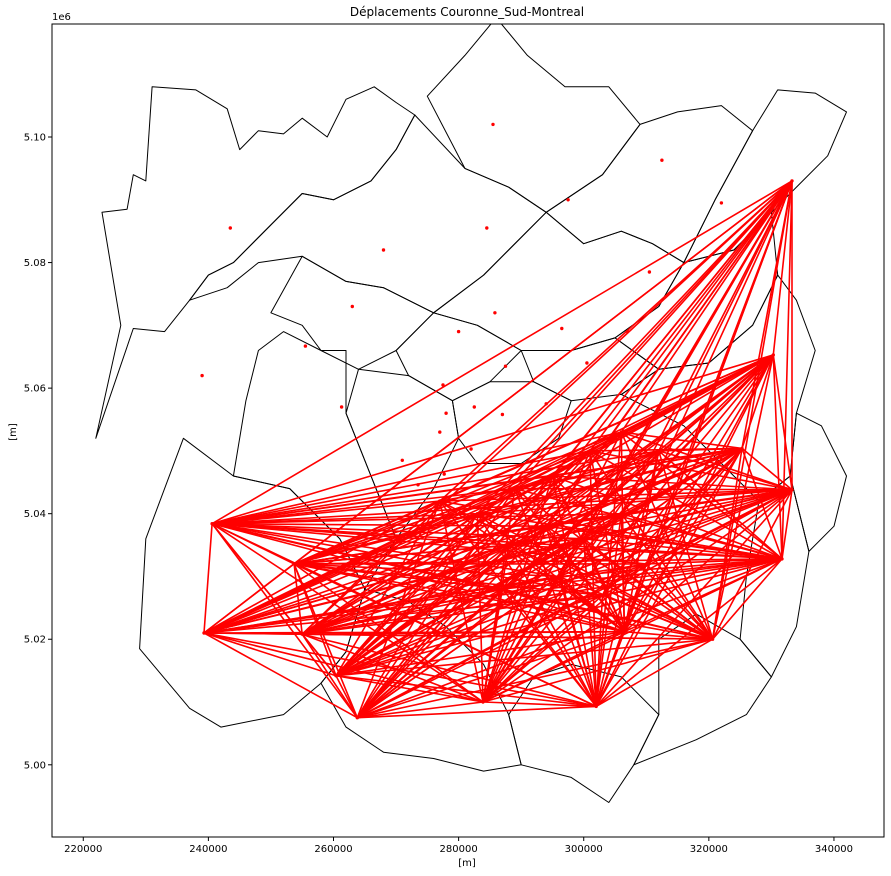 The height and width of the screenshot is (876, 891). I want to click on y-tick-label: 5.04, so click(35, 514).